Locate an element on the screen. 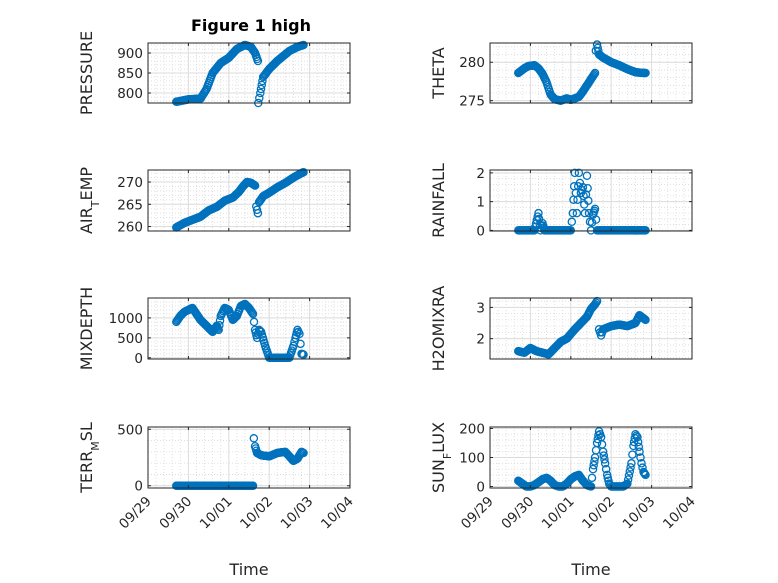 Image resolution: width=778 pixels, height=583 pixels. y-axis-title: THETA is located at coordinates (438, 73).